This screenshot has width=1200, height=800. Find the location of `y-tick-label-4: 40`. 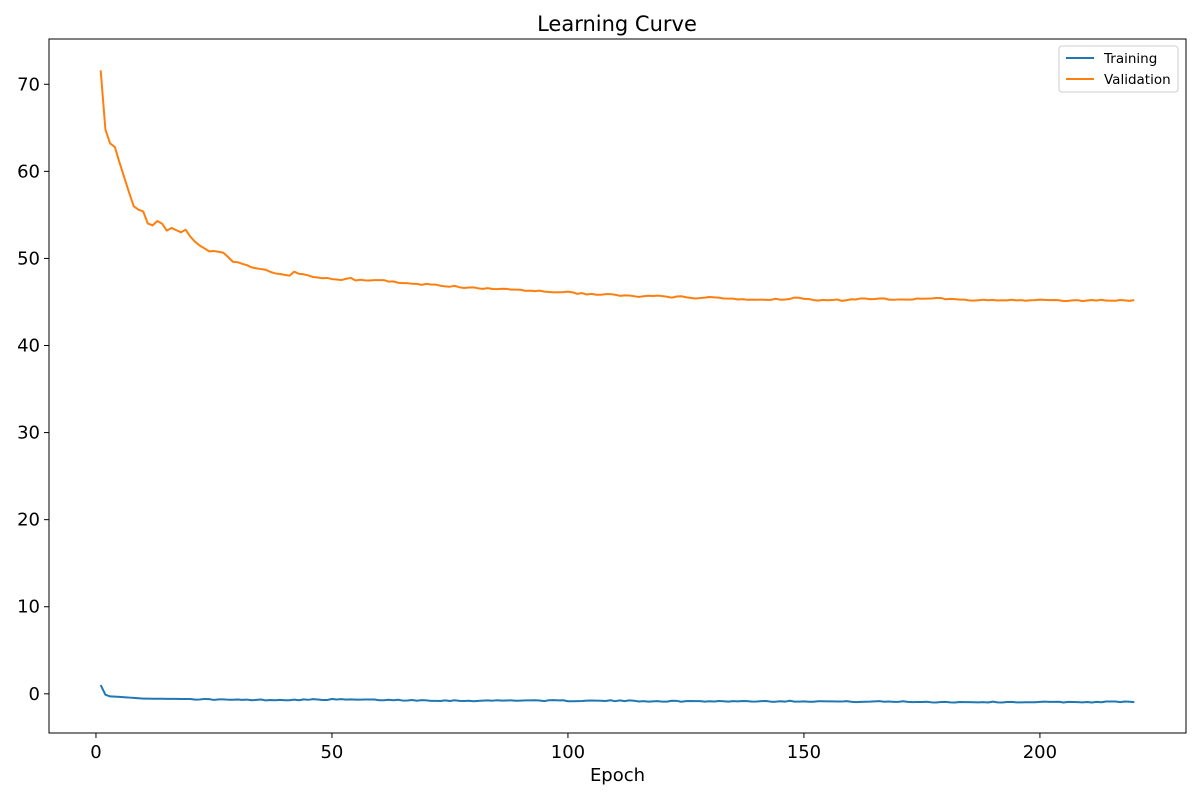

y-tick-label-4: 40 is located at coordinates (28, 346).